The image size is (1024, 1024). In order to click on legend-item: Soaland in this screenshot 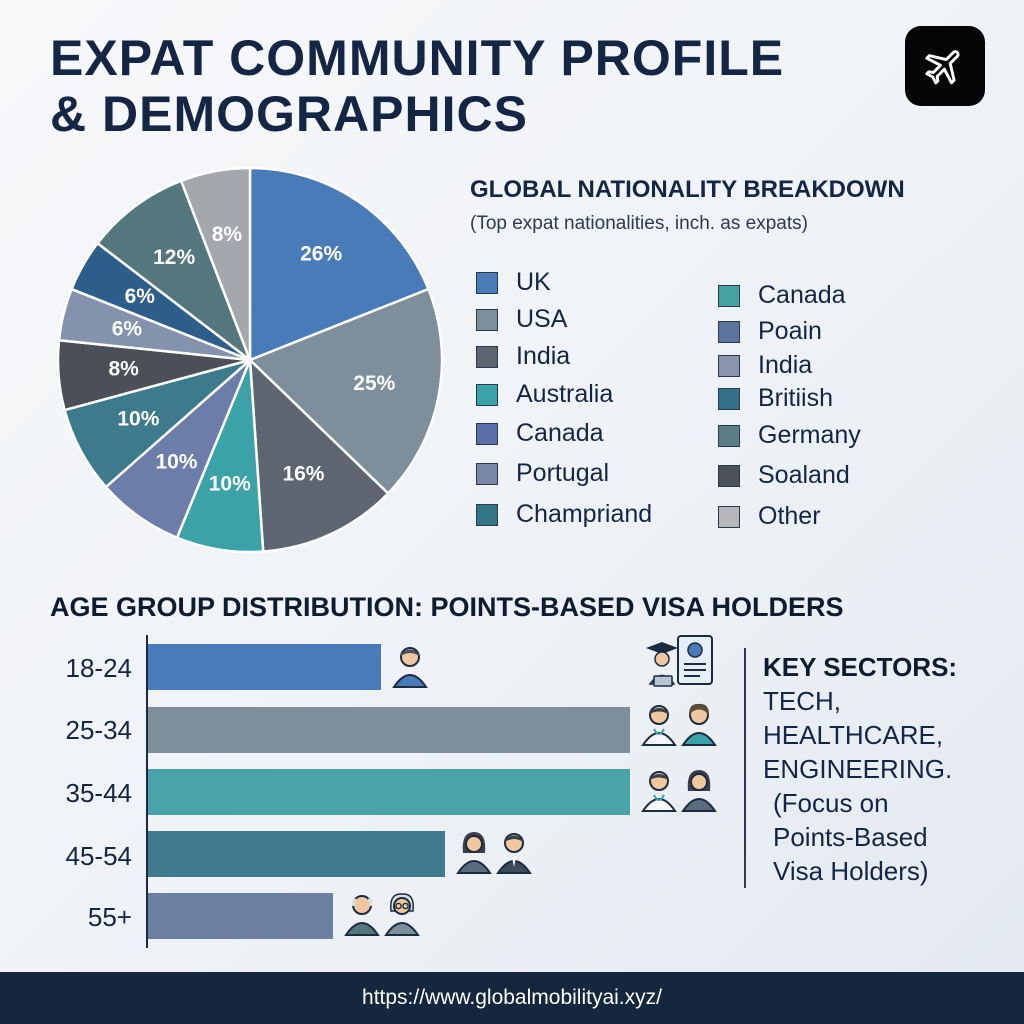, I will do `click(784, 475)`.